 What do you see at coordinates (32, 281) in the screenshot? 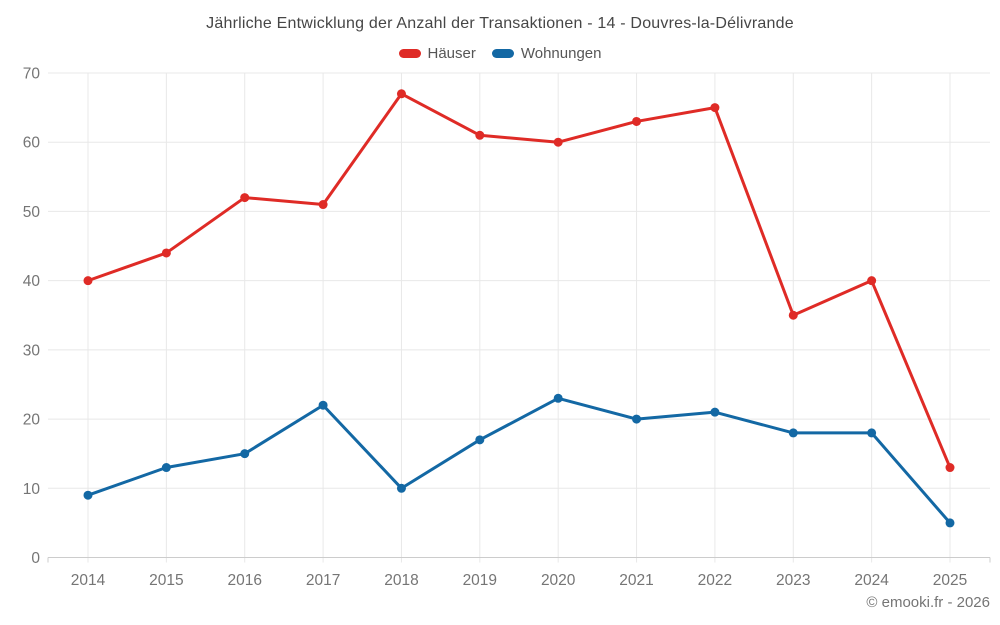
I see `y-tick-label: 40` at bounding box center [32, 281].